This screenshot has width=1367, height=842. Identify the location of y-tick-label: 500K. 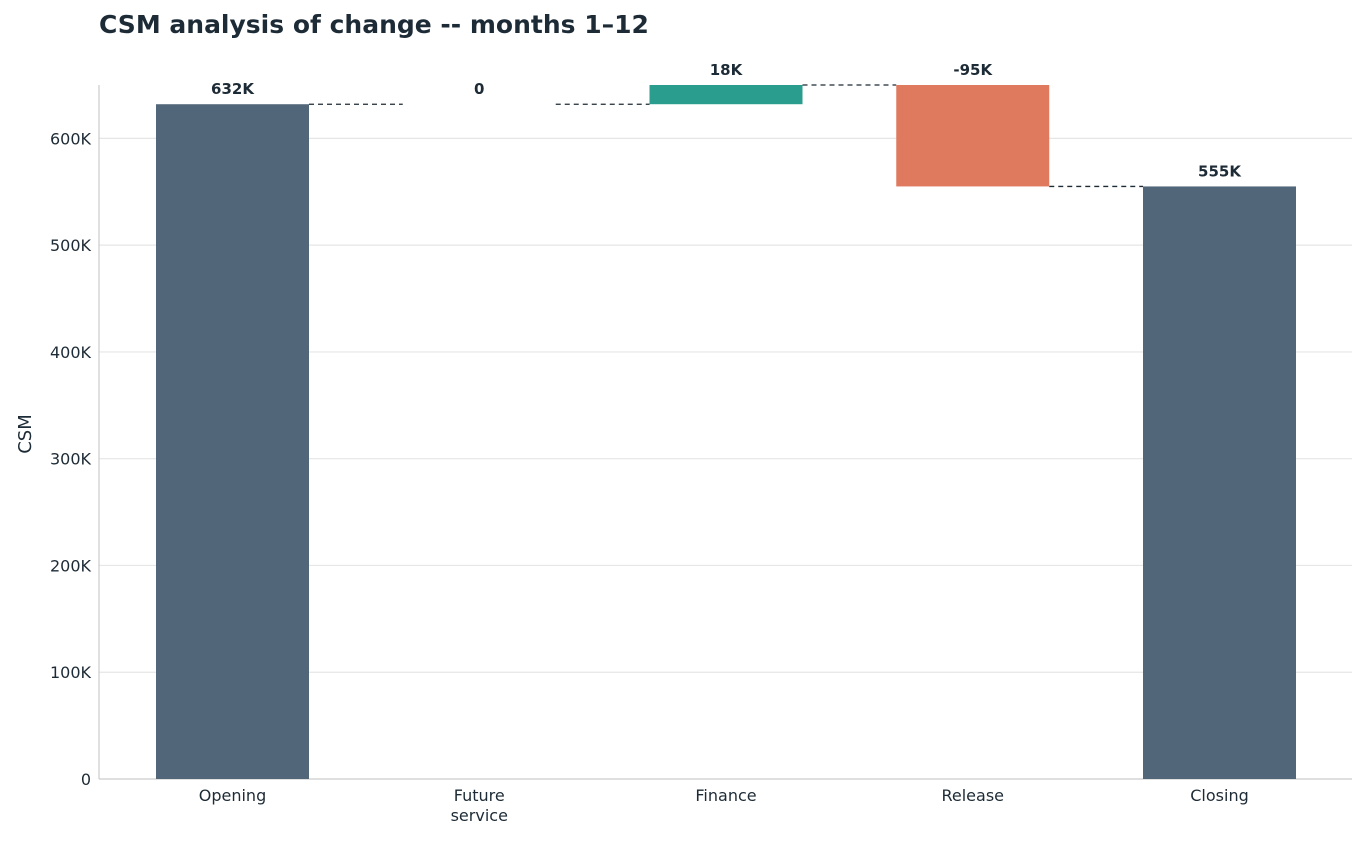
(71, 245).